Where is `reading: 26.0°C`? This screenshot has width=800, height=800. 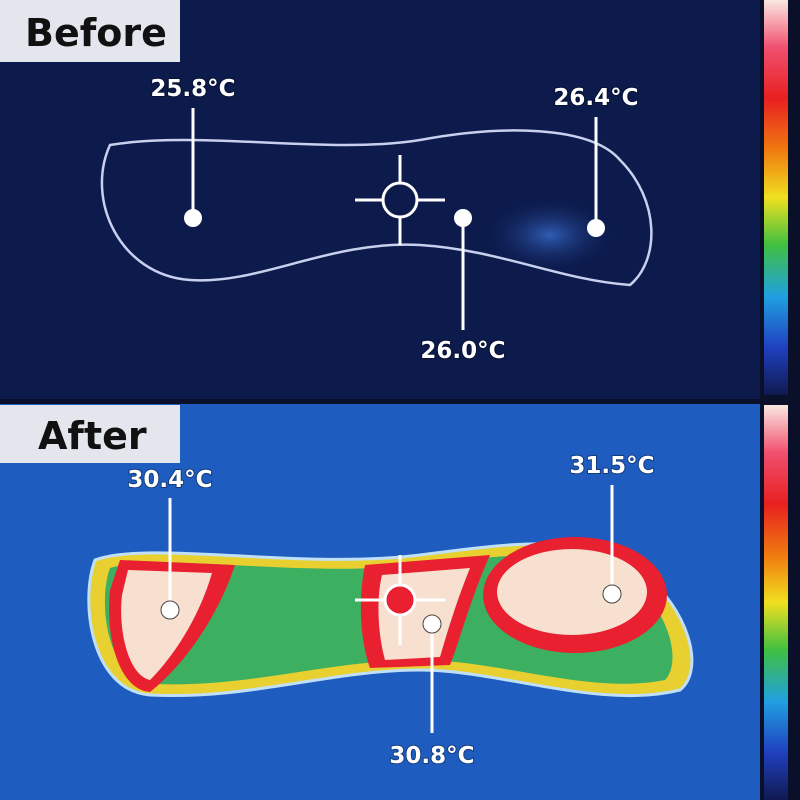
reading: 26.0°C is located at coordinates (462, 351).